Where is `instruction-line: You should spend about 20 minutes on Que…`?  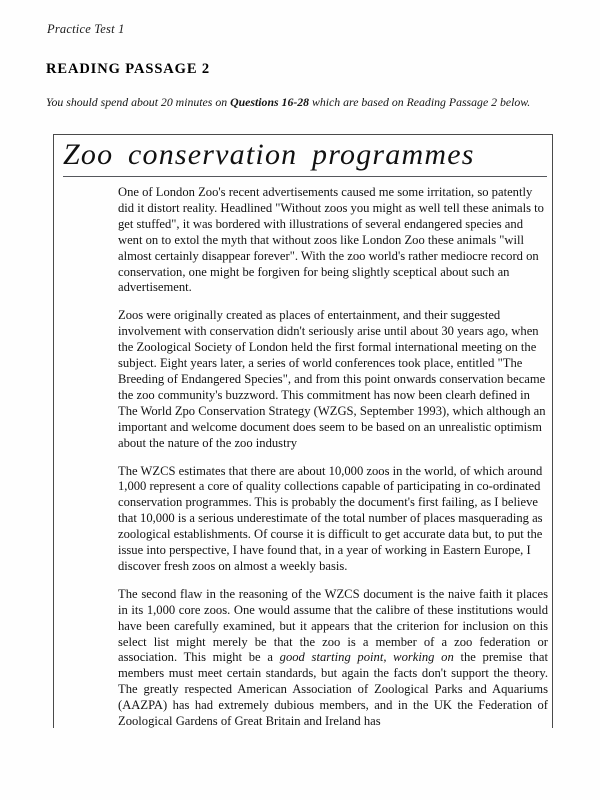
instruction-line: You should spend about 20 minutes on Que… is located at coordinates (299, 103).